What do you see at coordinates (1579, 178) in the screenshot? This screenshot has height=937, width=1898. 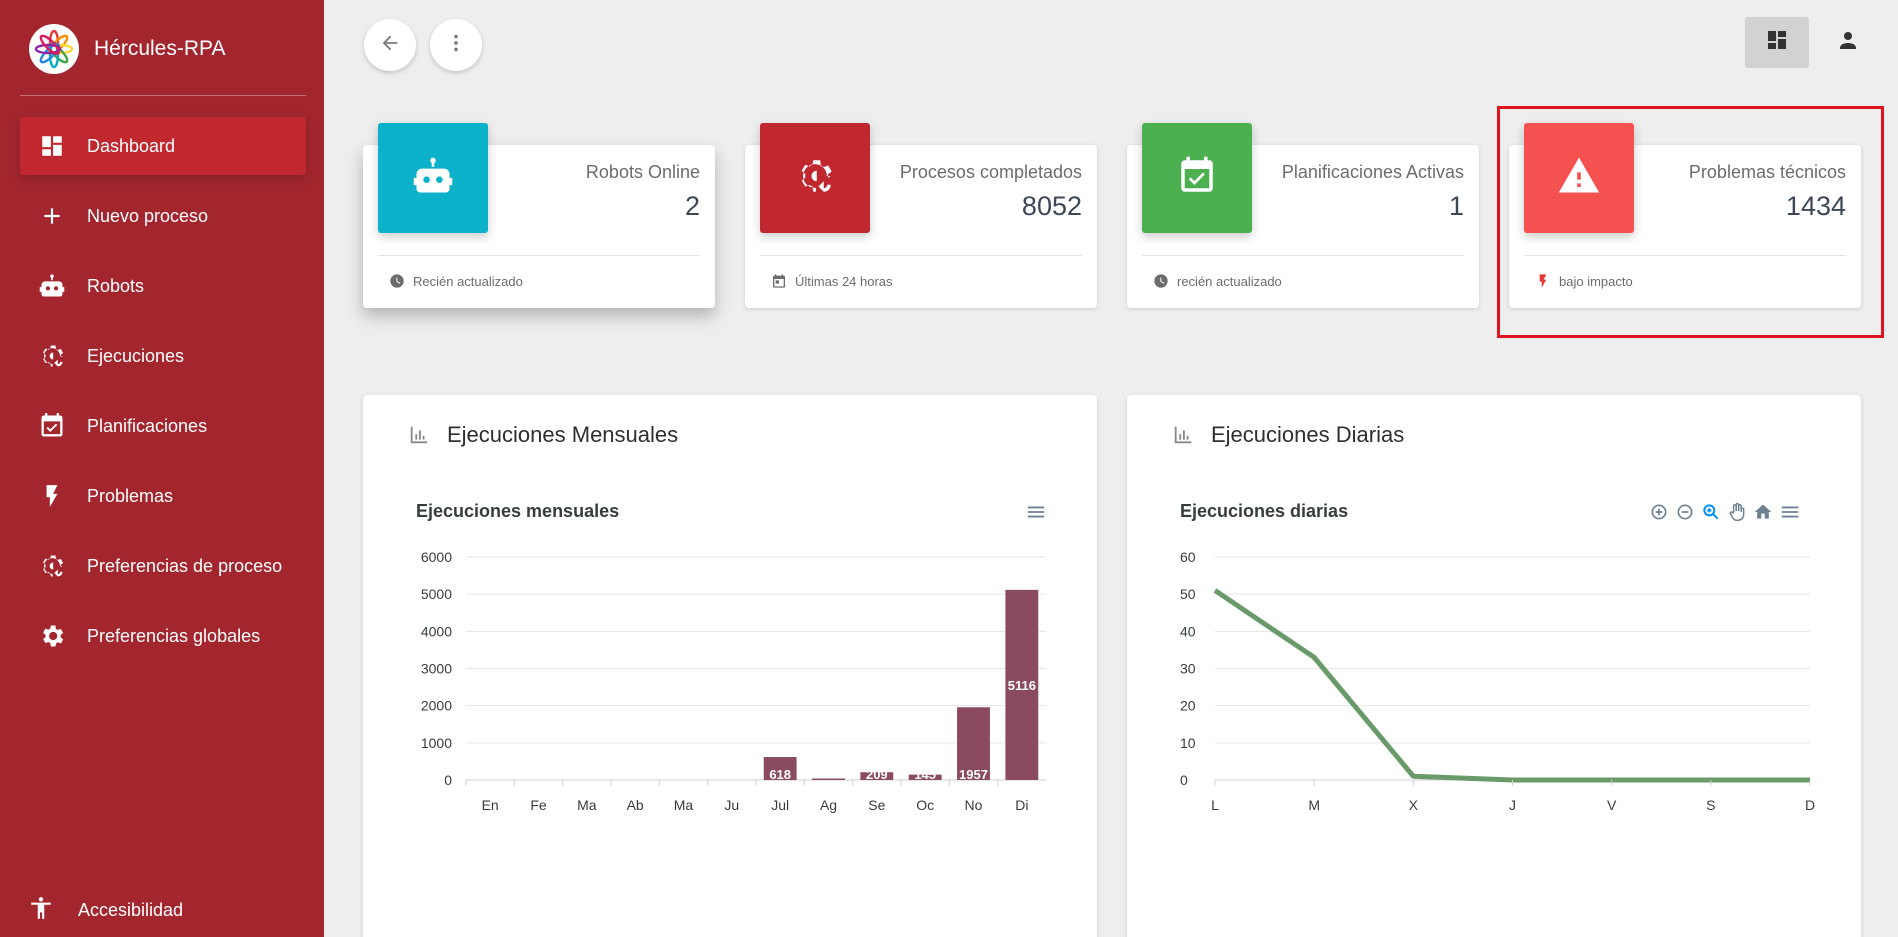 I see `warning-icon` at bounding box center [1579, 178].